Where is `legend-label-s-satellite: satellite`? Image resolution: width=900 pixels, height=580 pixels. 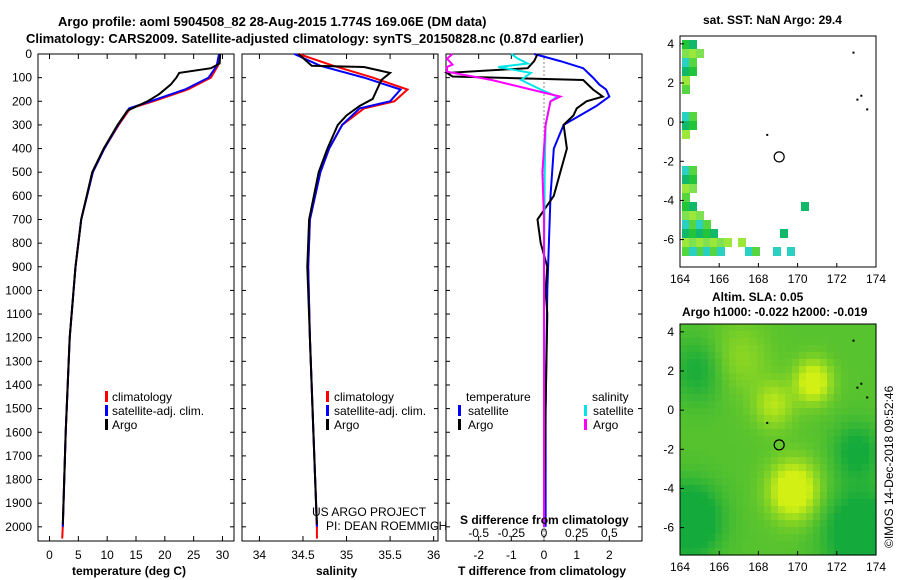 legend-label-s-satellite: satellite is located at coordinates (613, 411).